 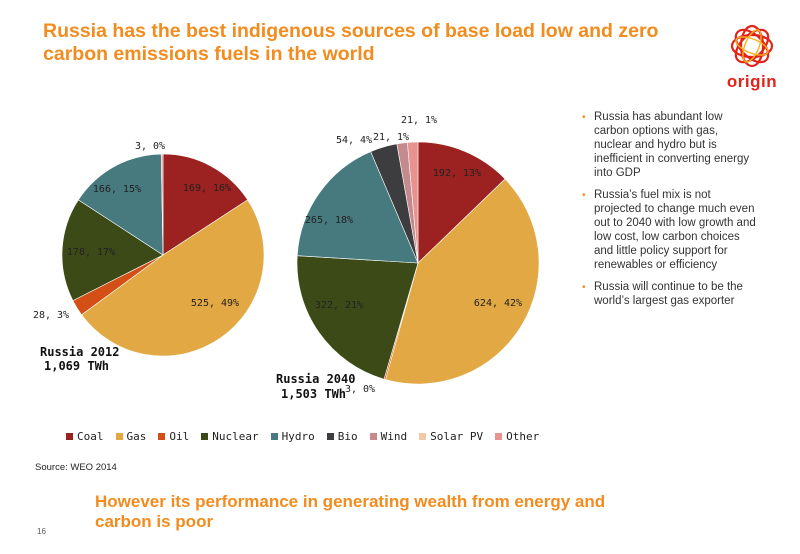 I want to click on slice-label: 28, 3%, so click(x=51, y=315).